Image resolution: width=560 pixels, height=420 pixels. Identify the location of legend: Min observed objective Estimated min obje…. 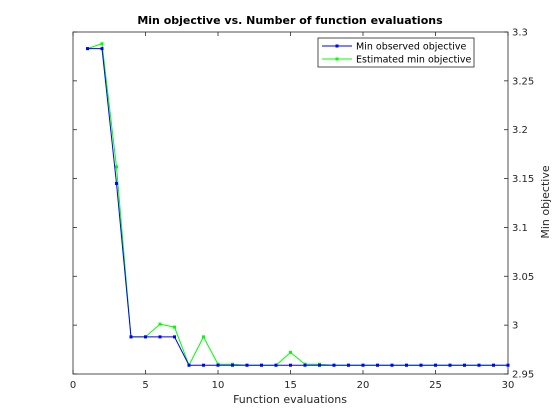
(396, 52).